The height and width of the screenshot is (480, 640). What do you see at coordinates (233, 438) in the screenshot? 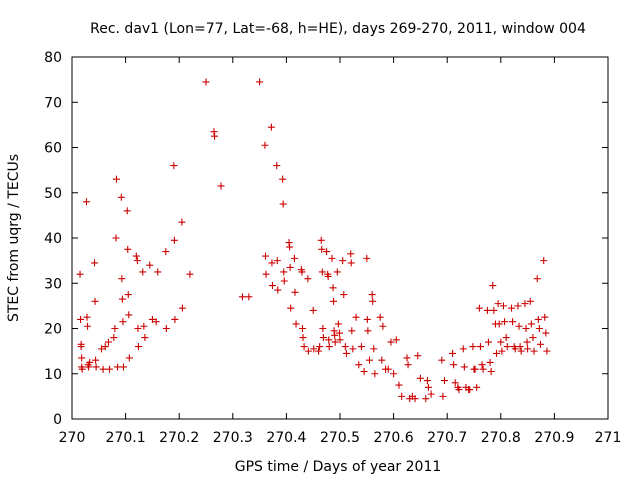
I see `x-tick-label: 270.3` at bounding box center [233, 438].